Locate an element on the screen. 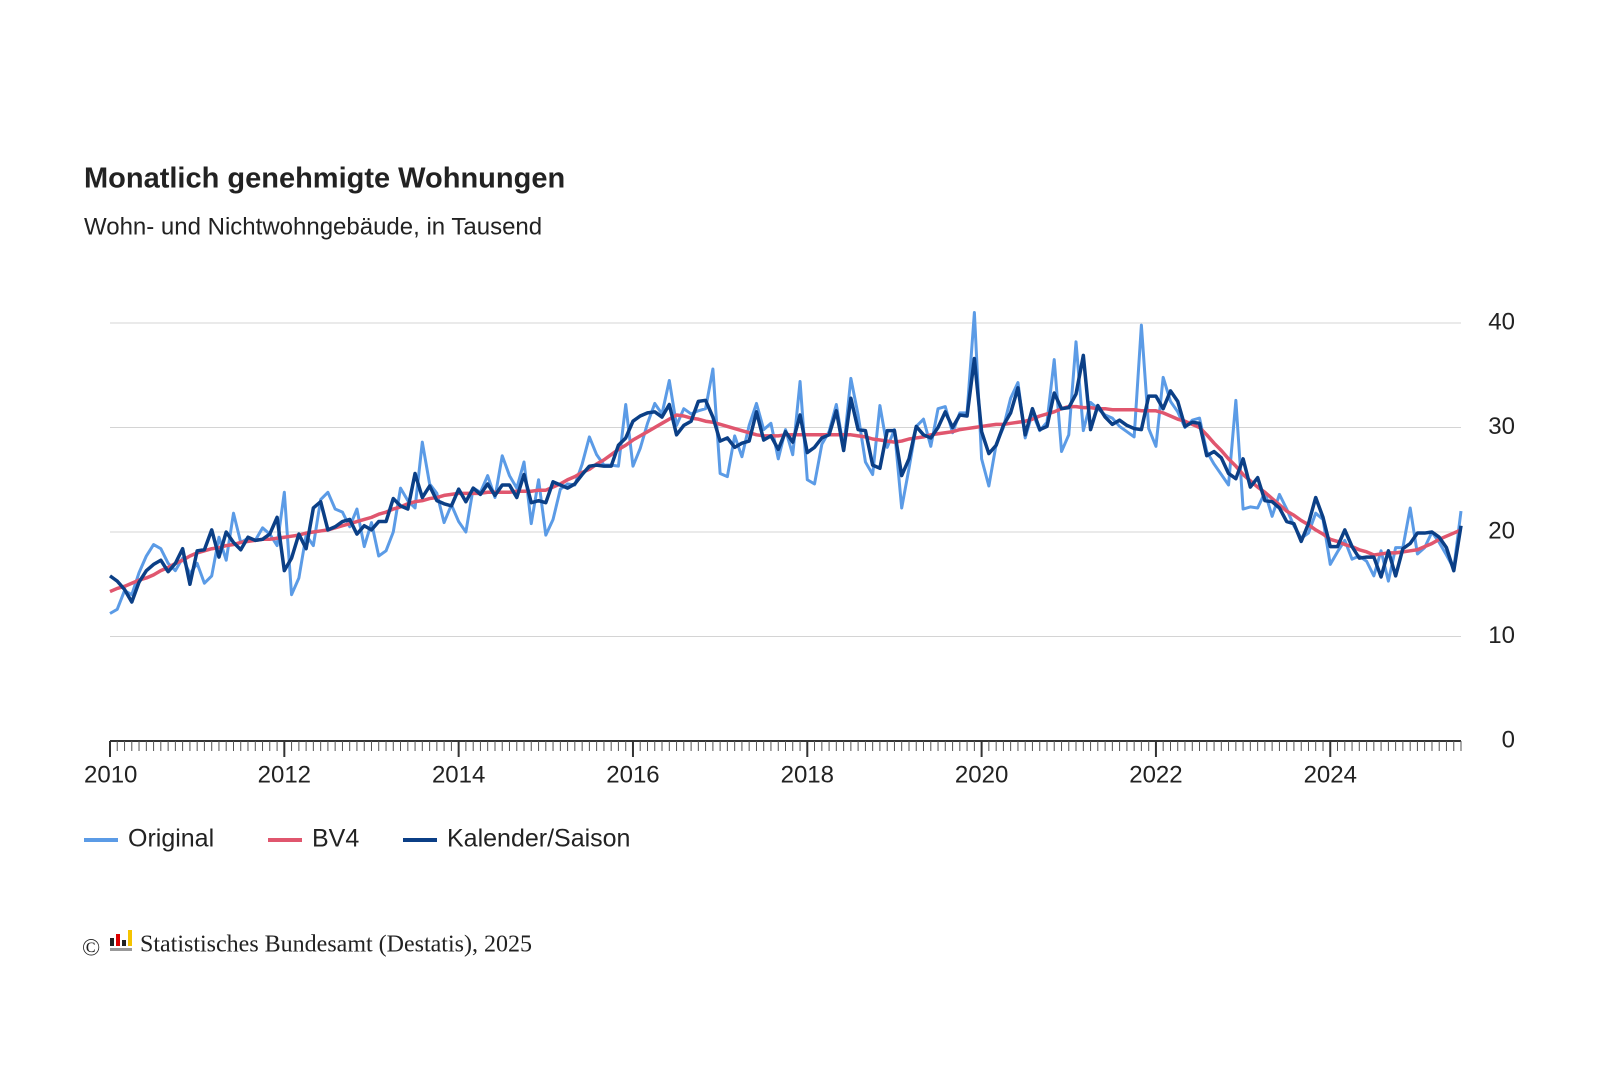 The image size is (1600, 1068). copyright-symbol: © is located at coordinates (91, 949).